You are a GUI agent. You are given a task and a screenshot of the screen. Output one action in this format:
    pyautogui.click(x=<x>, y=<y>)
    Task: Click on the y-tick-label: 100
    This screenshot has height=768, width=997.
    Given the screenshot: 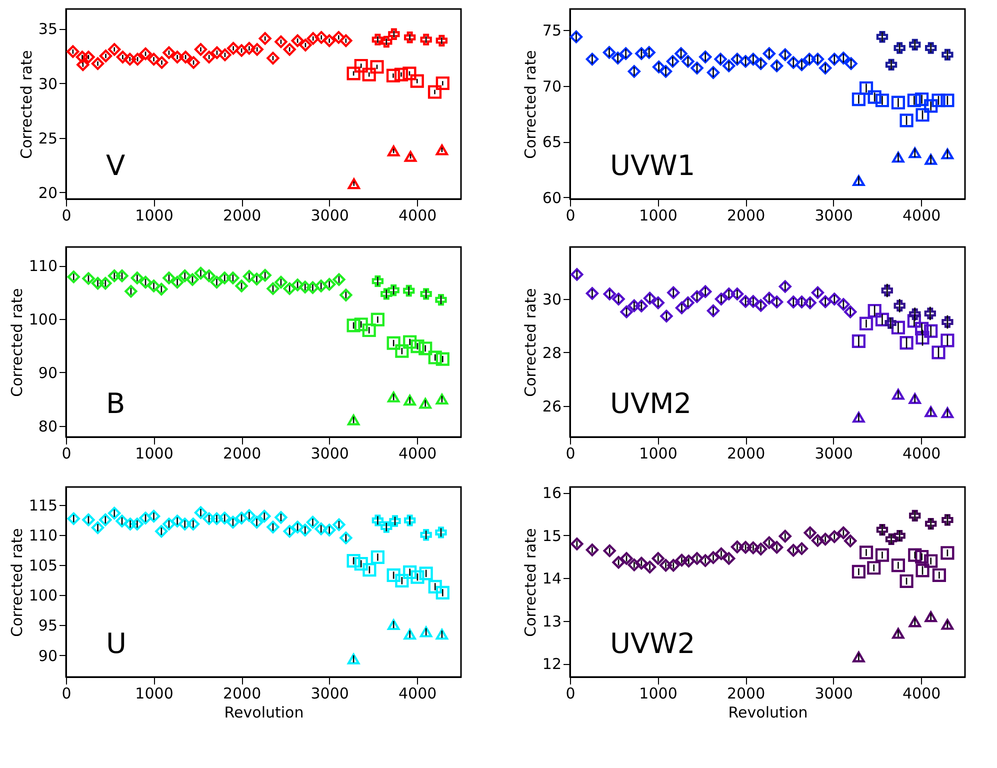 What is the action you would take?
    pyautogui.click(x=43, y=319)
    